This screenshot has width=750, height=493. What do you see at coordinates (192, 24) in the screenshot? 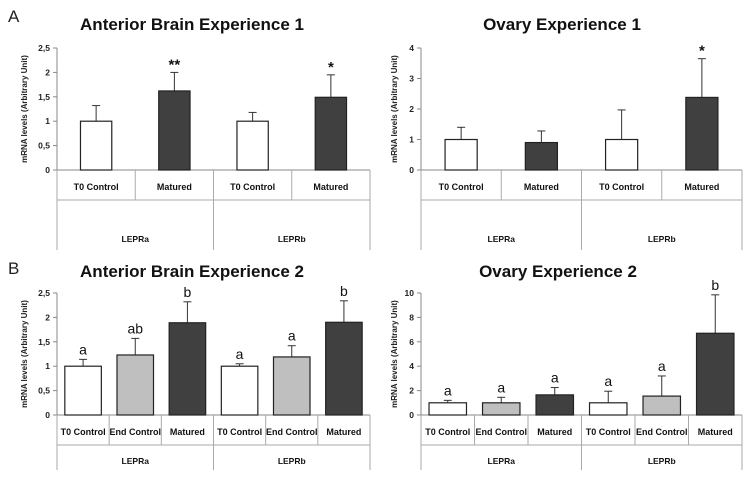
I see `chart-title: Anterior Brain Experience 1` at bounding box center [192, 24].